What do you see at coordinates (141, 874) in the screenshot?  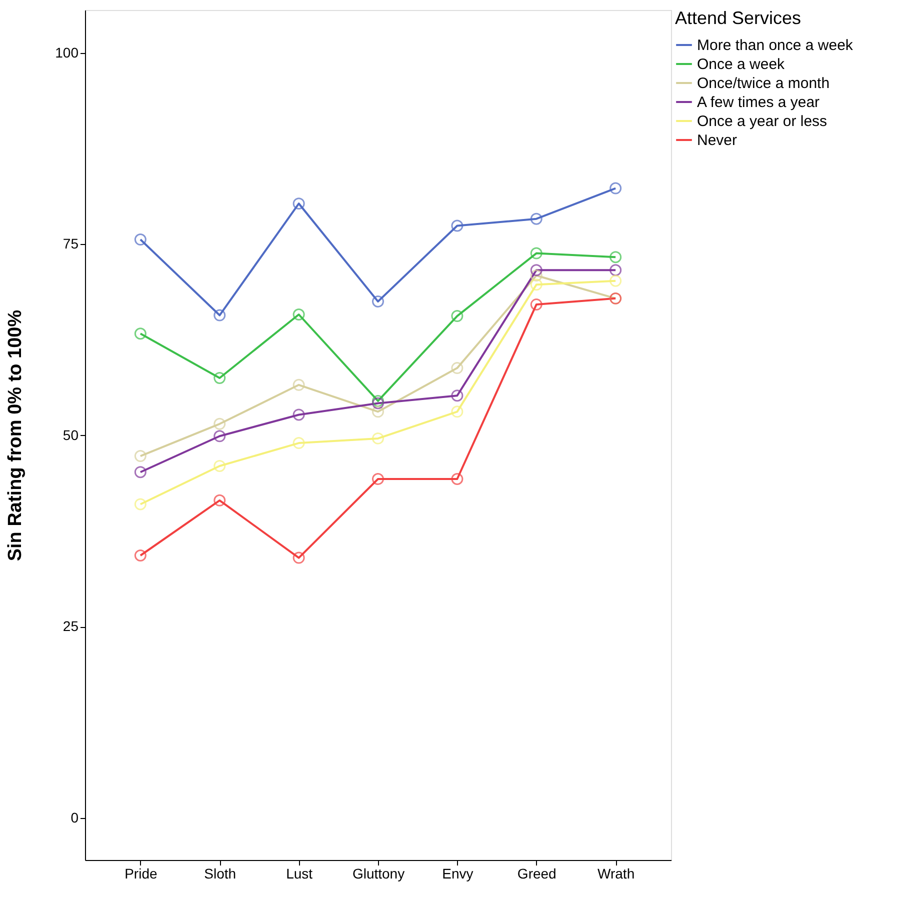 I see `x-tick-label: Pride` at bounding box center [141, 874].